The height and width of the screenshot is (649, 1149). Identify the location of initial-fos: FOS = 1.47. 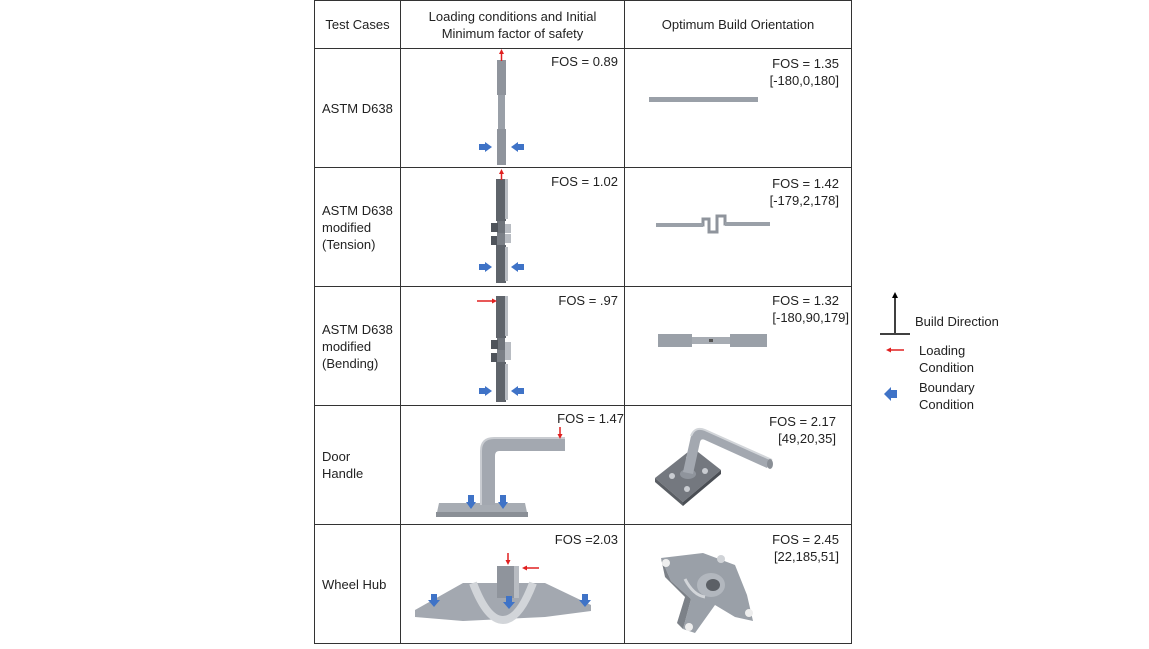
(590, 418).